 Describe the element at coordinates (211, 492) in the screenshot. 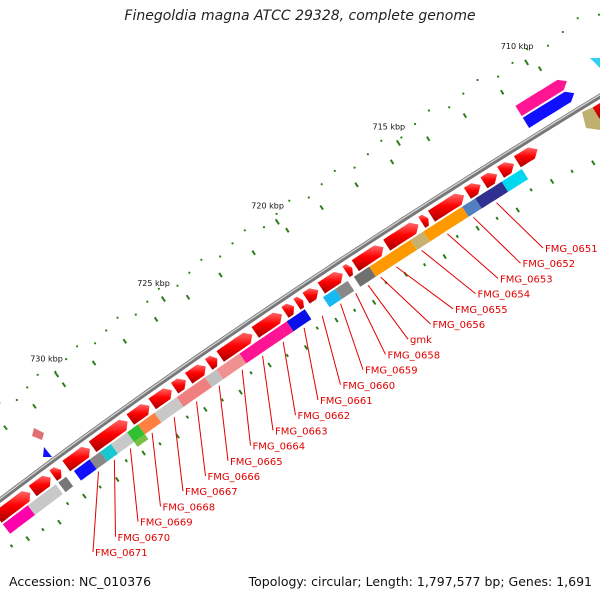

I see `gene-label: FMG_0667` at that location.